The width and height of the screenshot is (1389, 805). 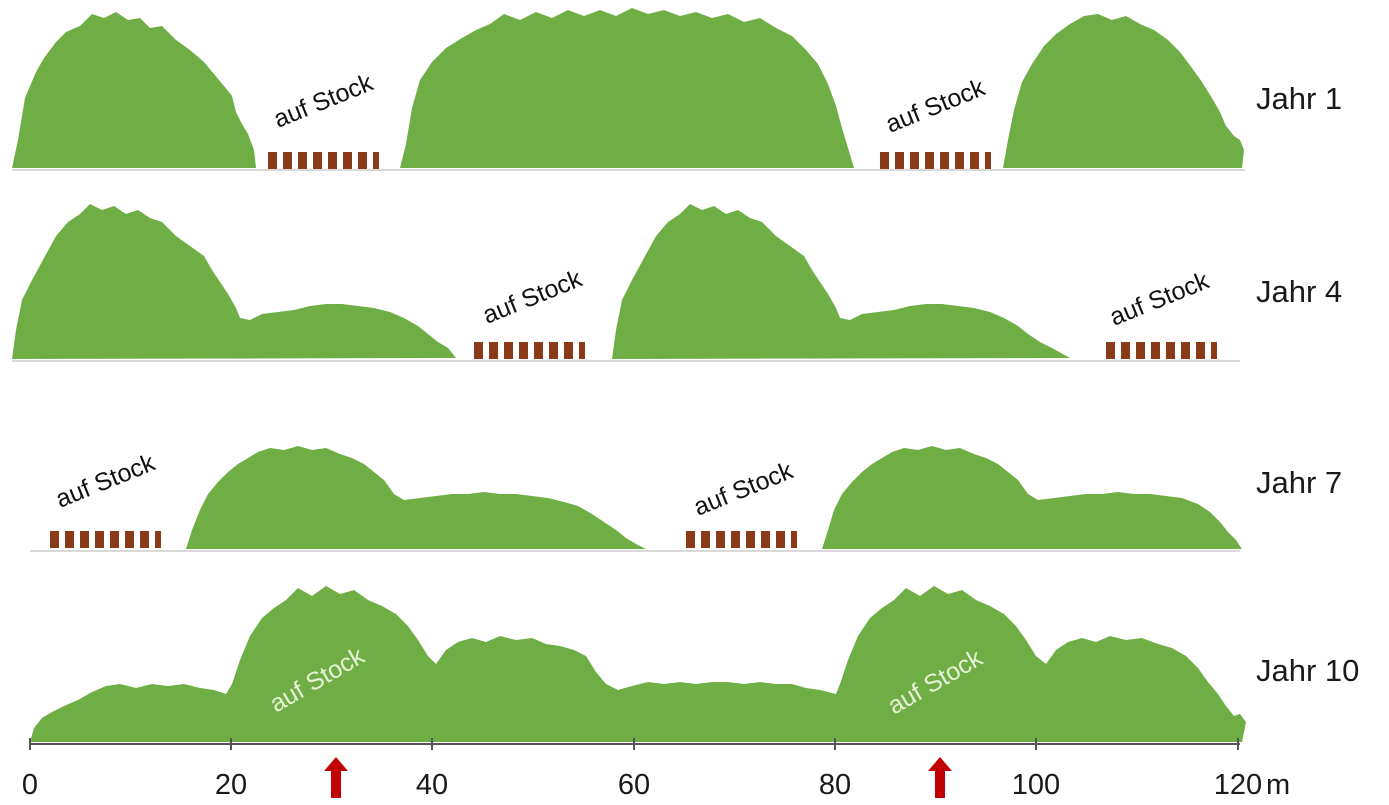 I want to click on unit-label: m, so click(x=1278, y=785).